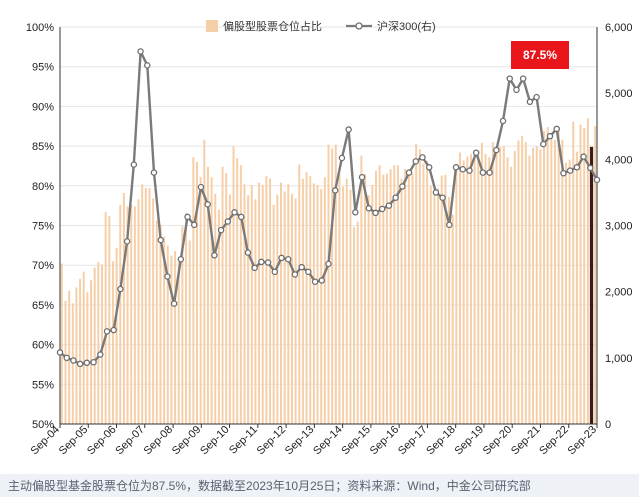 Image resolution: width=639 pixels, height=497 pixels. I want to click on x-tick-label: Sep-15, so click(356, 441).